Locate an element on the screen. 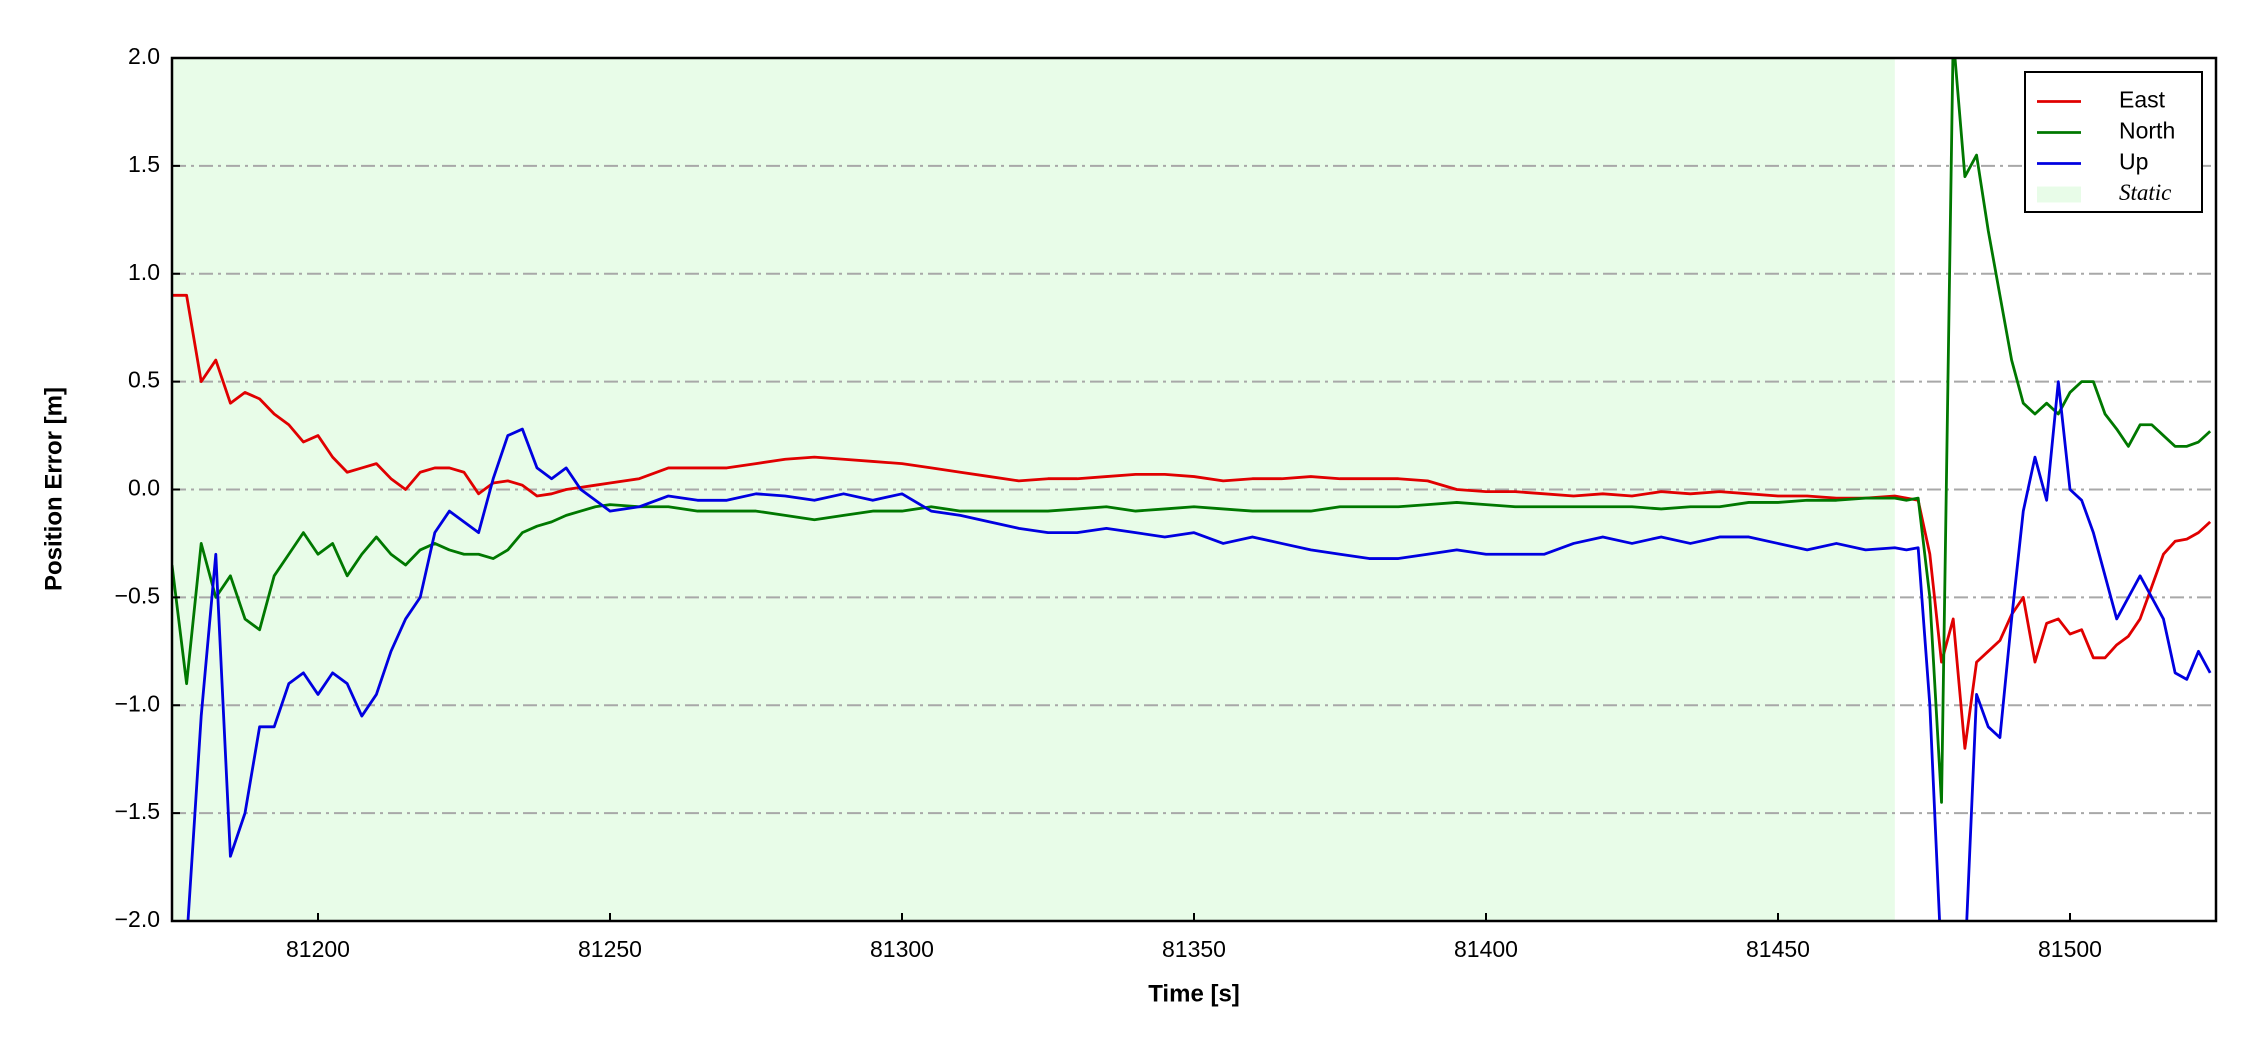 Image resolution: width=2250 pixels, height=1055 pixels. x-tick-label: 81450 is located at coordinates (1778, 949).